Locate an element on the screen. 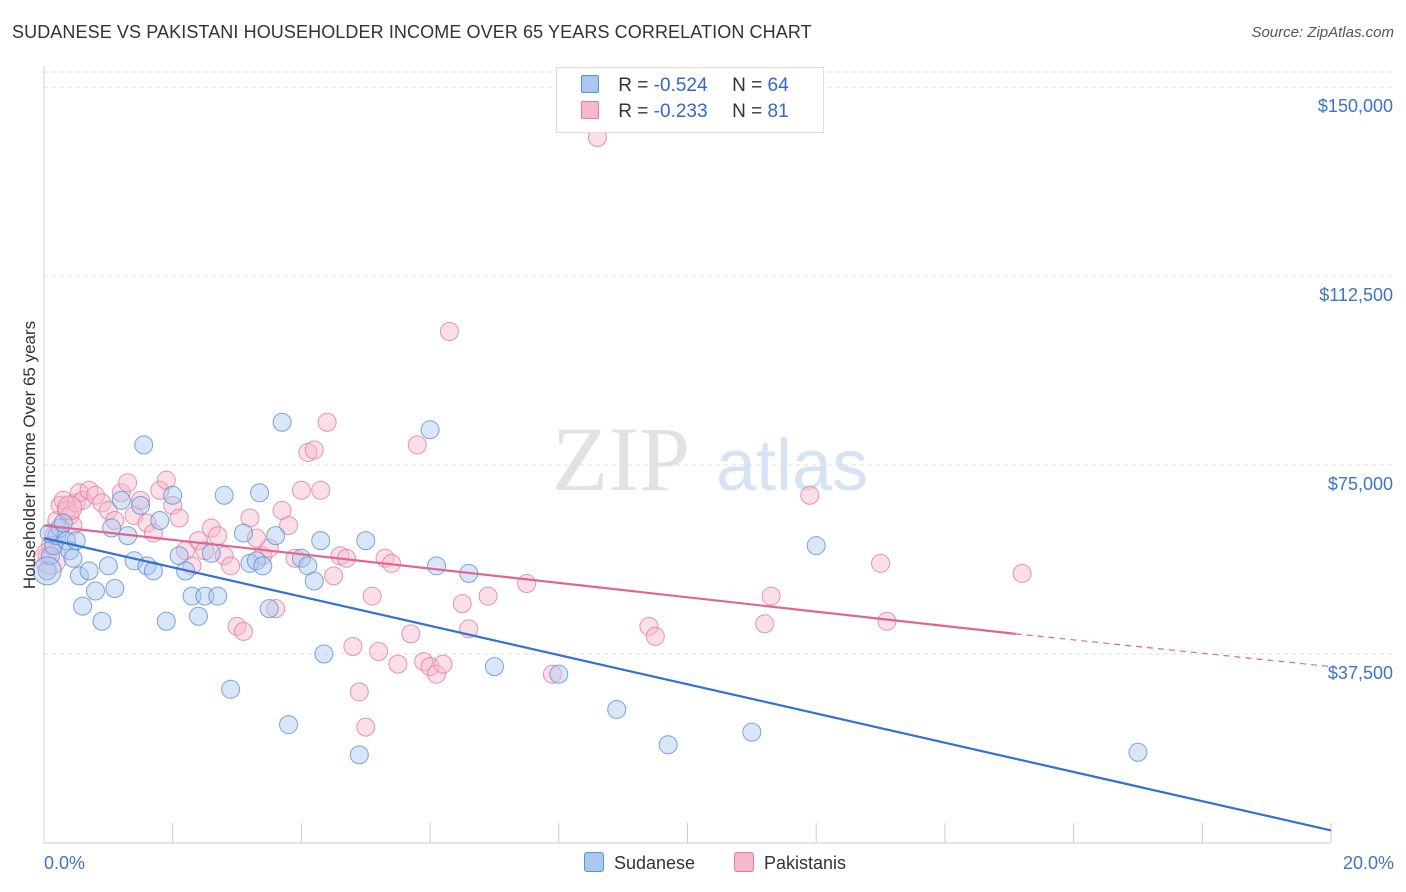  legend-n-value: 81 is located at coordinates (778, 111).